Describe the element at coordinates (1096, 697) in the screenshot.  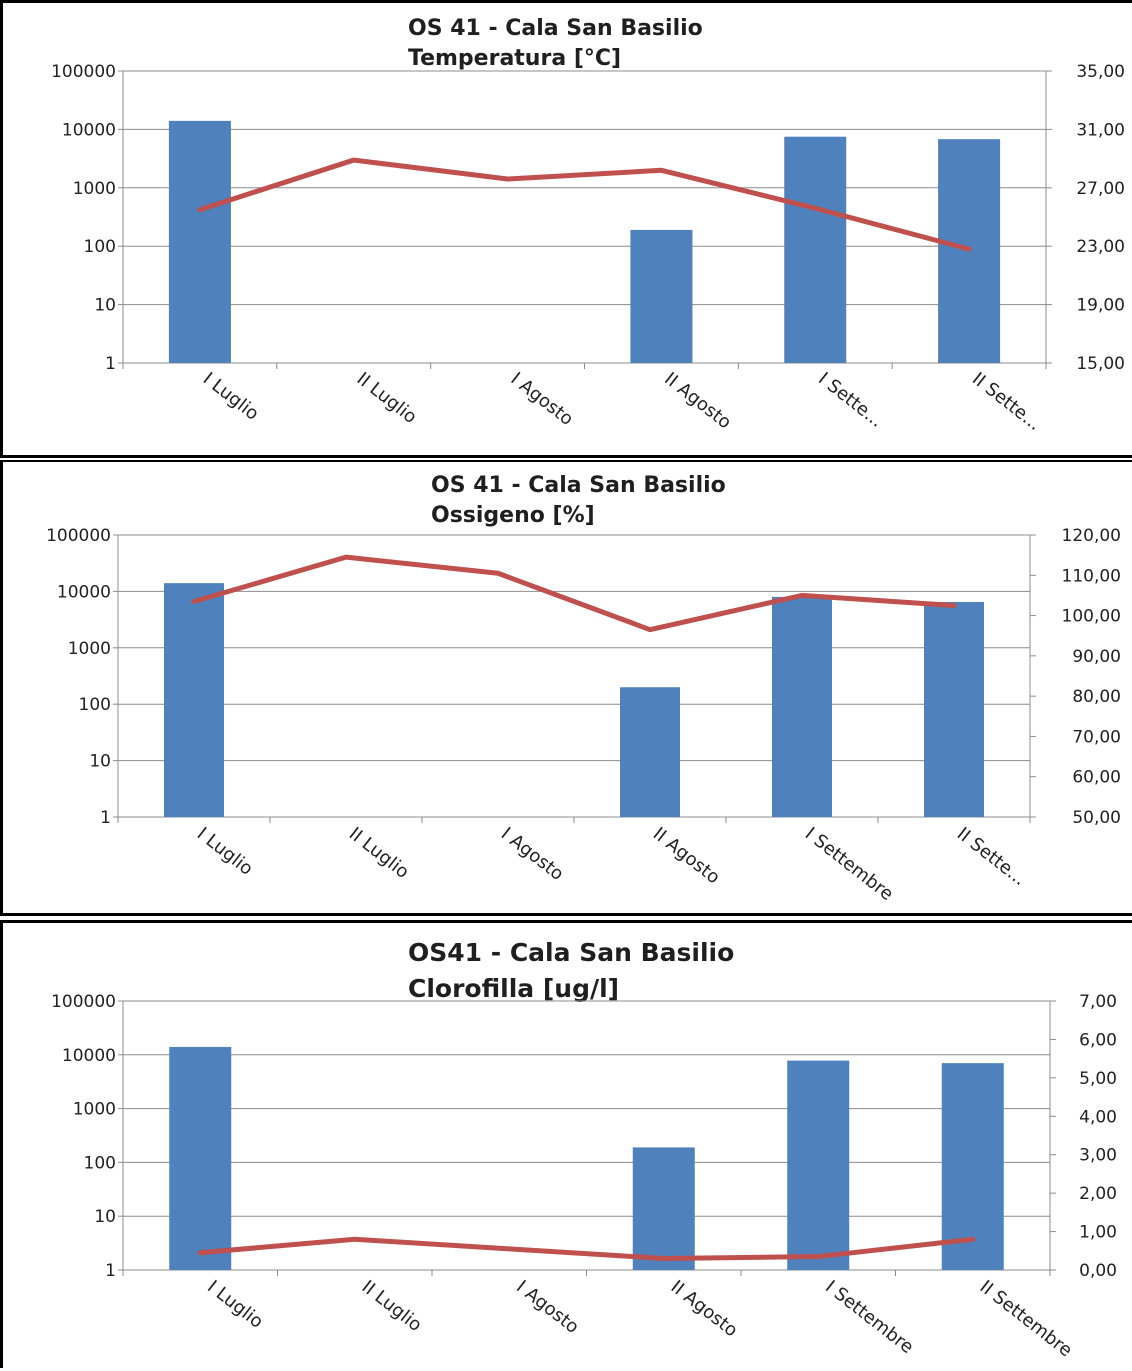
I see `right-axis-tick-label: 80,00` at that location.